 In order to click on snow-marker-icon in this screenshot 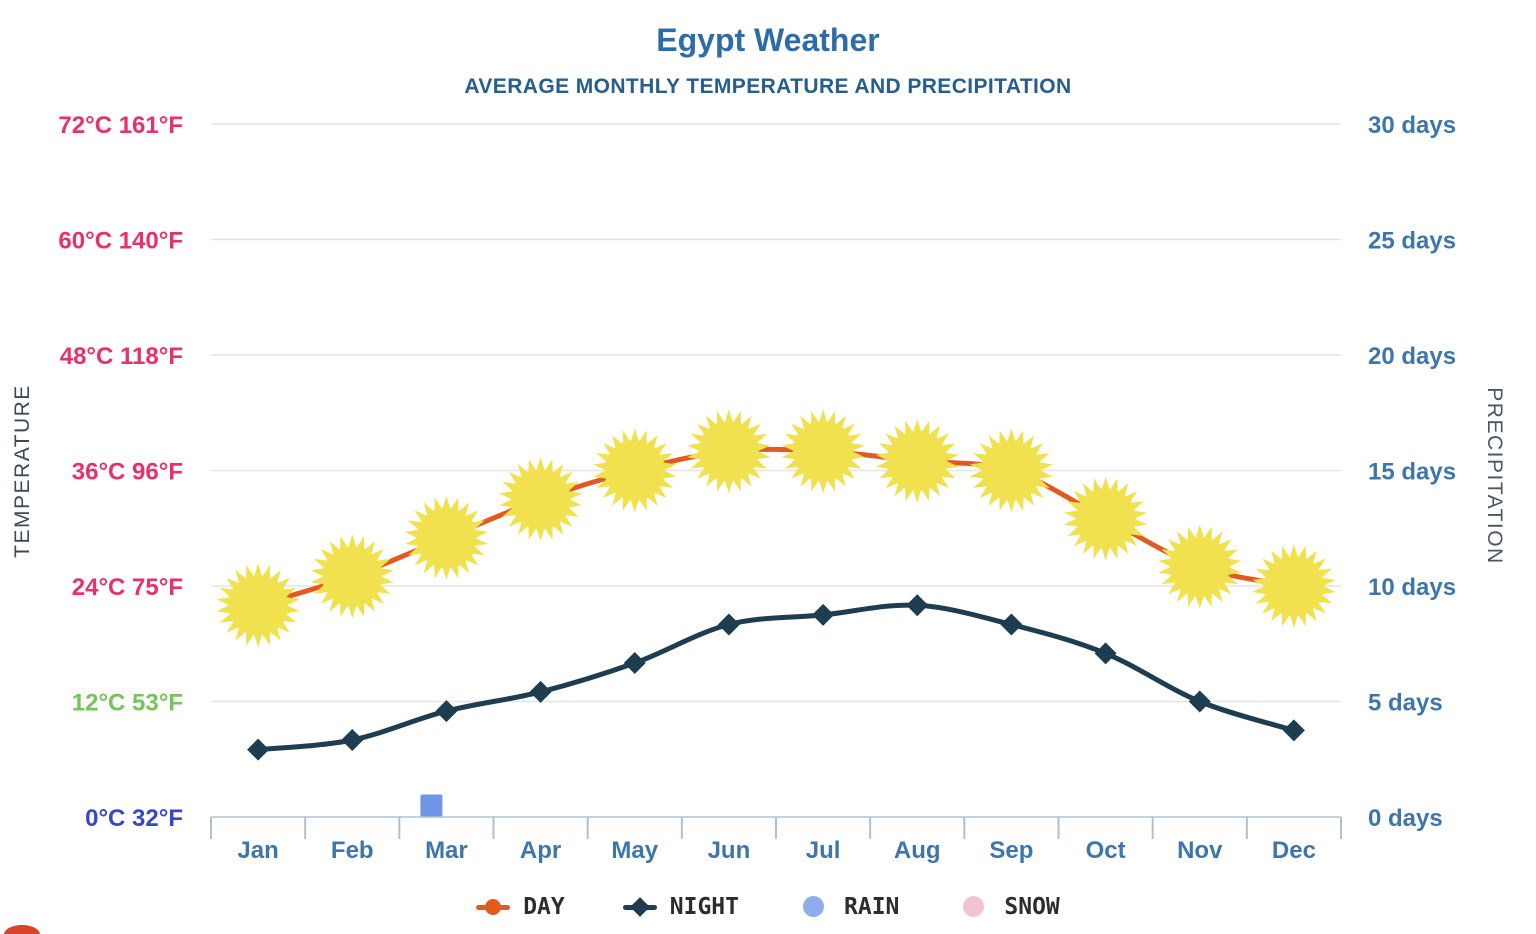, I will do `click(974, 907)`.